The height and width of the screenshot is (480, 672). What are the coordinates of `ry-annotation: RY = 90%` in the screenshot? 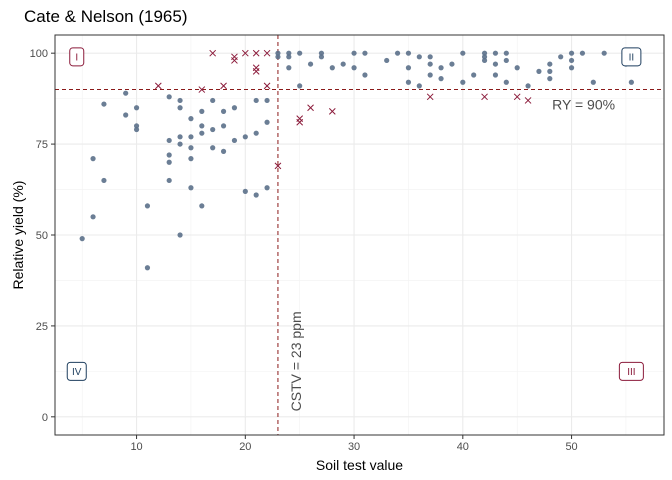 It's located at (583, 105).